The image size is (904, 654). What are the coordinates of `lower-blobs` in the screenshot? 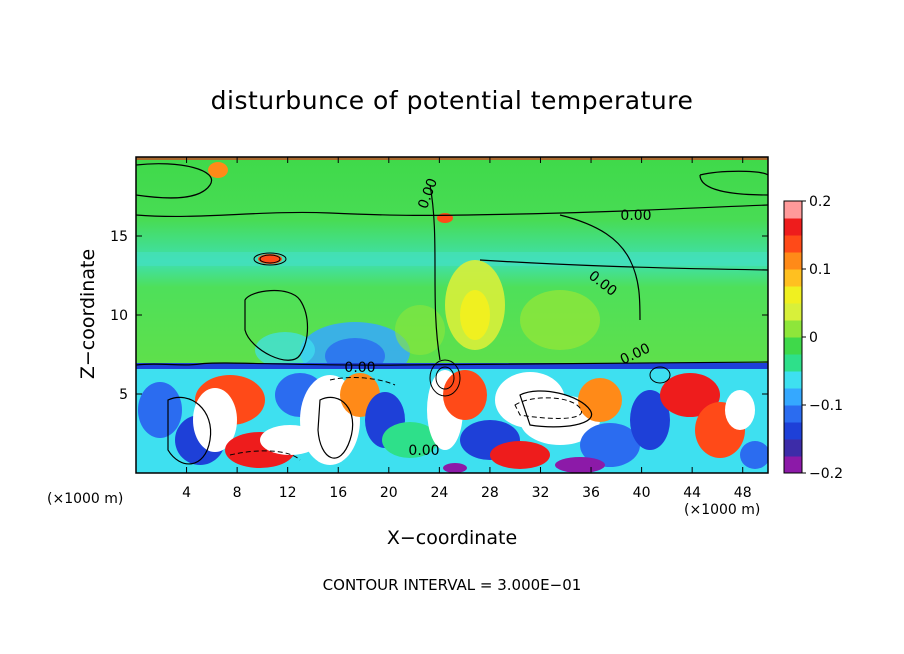 It's located at (453, 421).